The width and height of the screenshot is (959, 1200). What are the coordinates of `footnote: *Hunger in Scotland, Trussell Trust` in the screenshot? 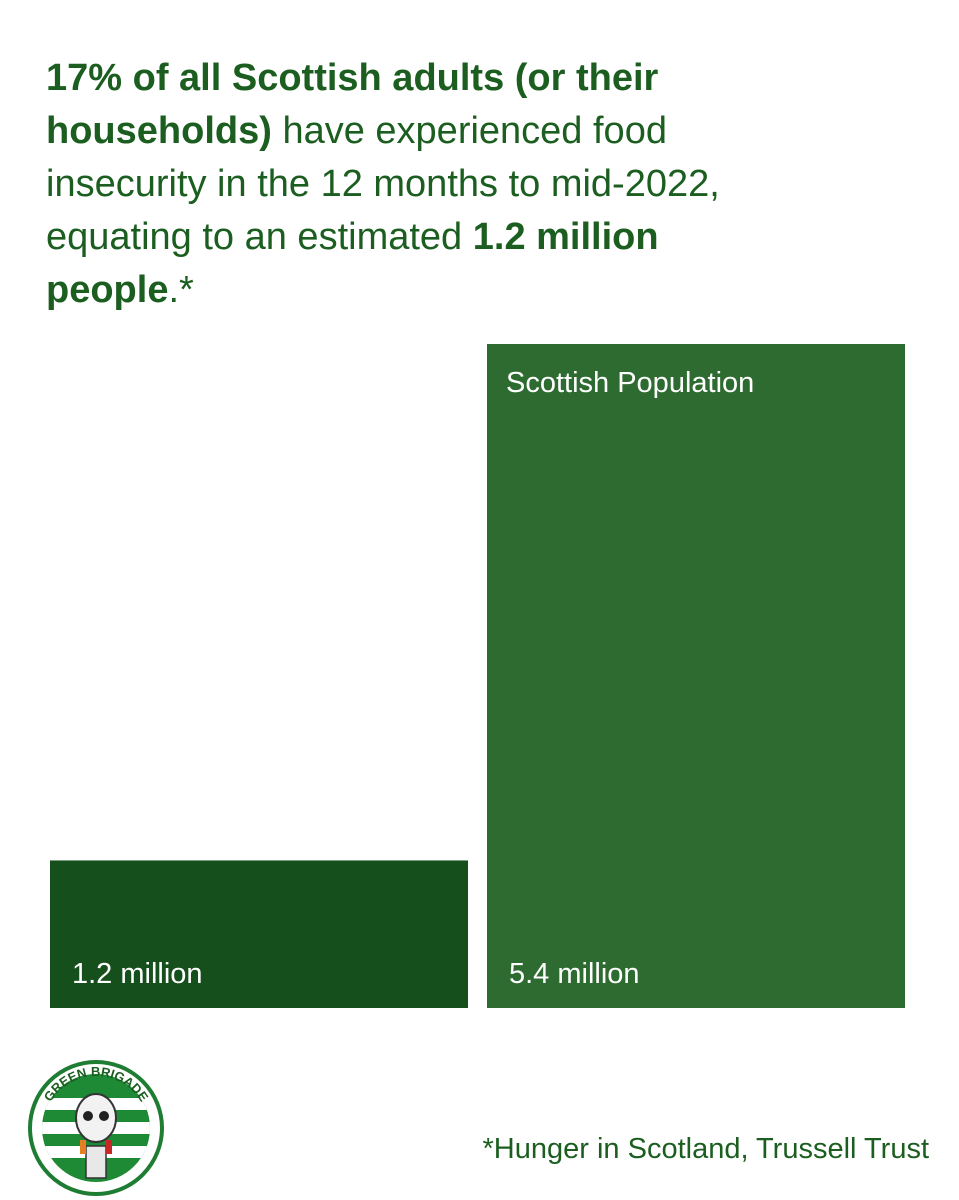 It's located at (706, 1149).